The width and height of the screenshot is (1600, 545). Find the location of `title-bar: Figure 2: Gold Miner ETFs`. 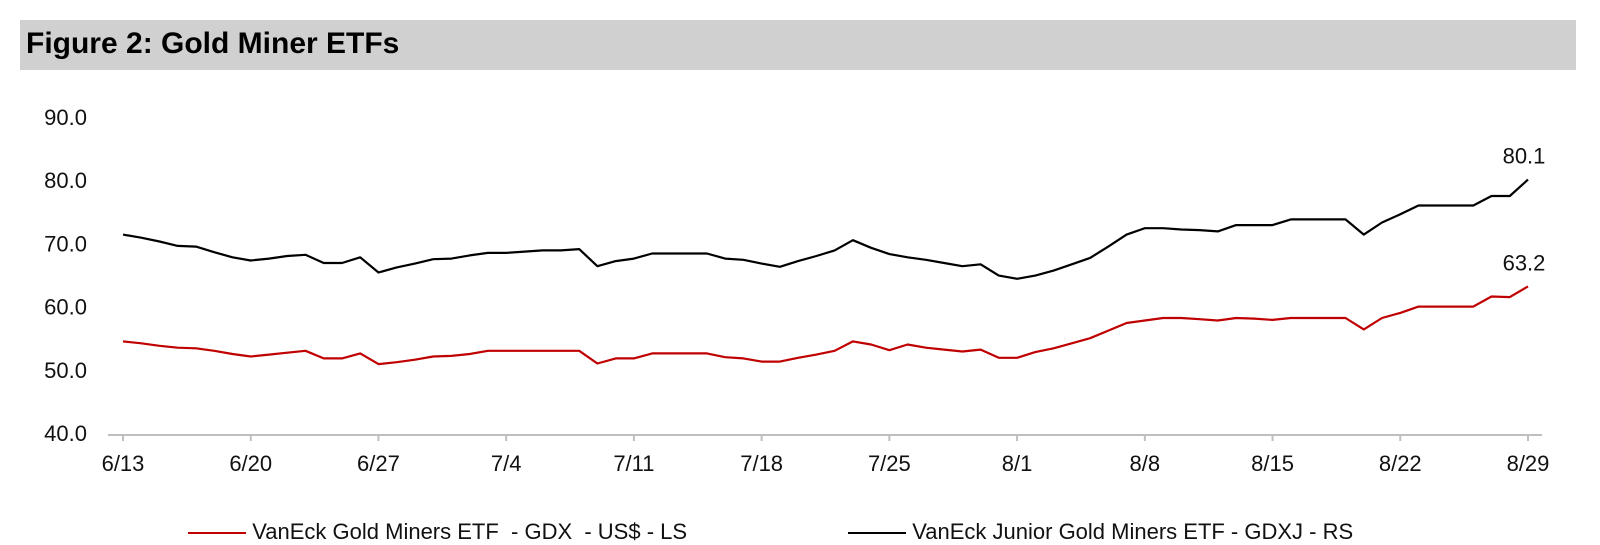

title-bar: Figure 2: Gold Miner ETFs is located at coordinates (798, 45).